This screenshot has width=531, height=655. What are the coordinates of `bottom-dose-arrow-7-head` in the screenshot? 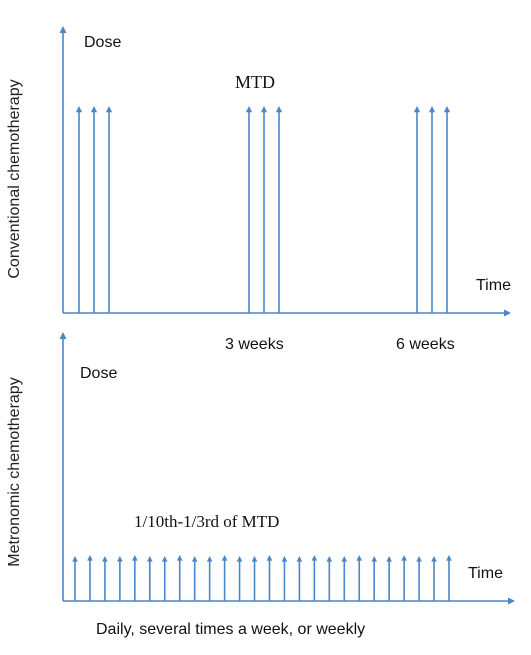 It's located at (164, 559).